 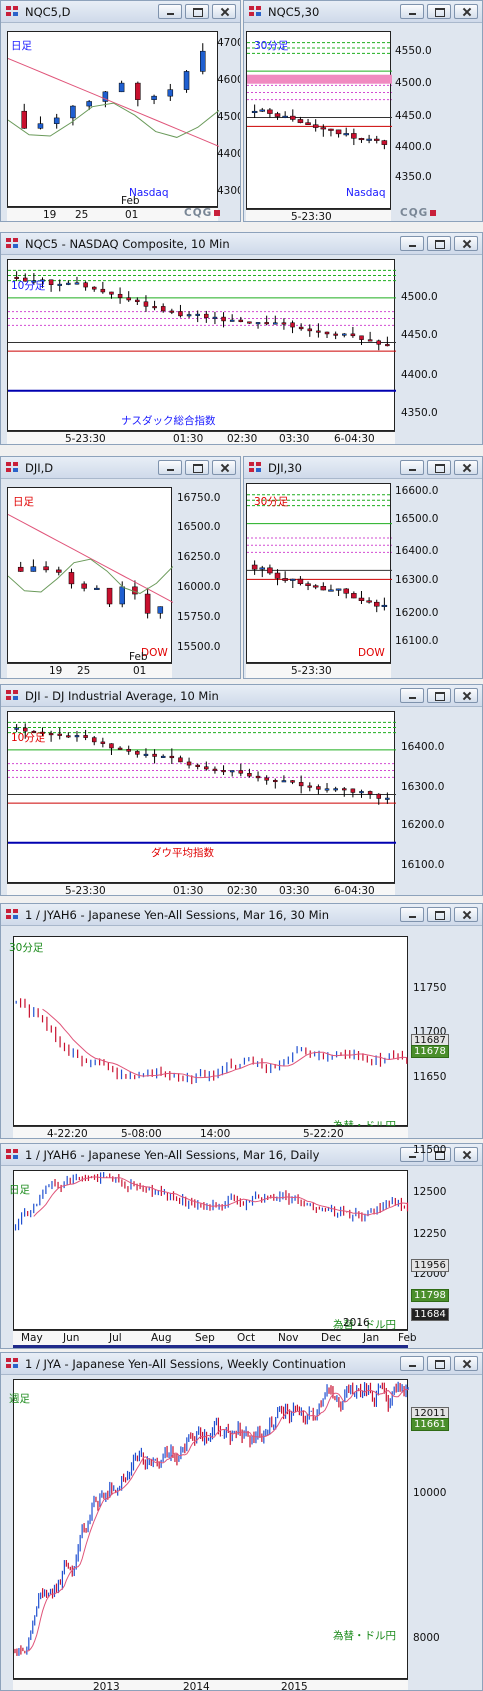 I want to click on y-axis-tick: 16750.0, so click(x=199, y=498).